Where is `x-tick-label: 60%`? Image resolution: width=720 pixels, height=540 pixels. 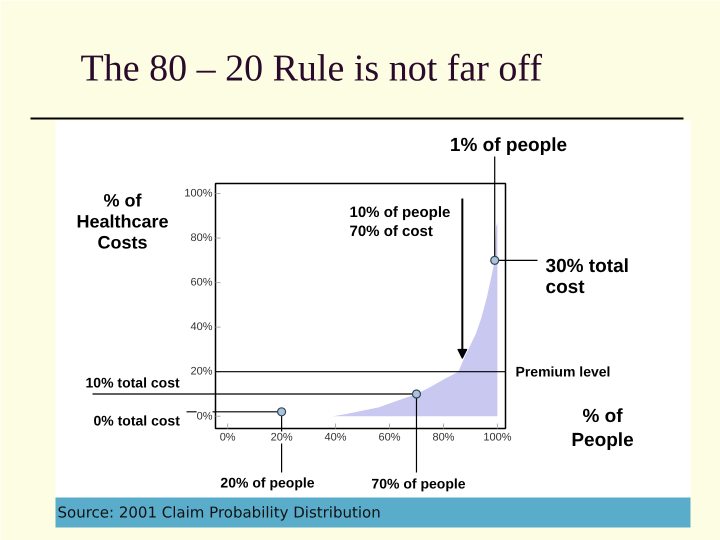
x-tick-label: 60% is located at coordinates (389, 438).